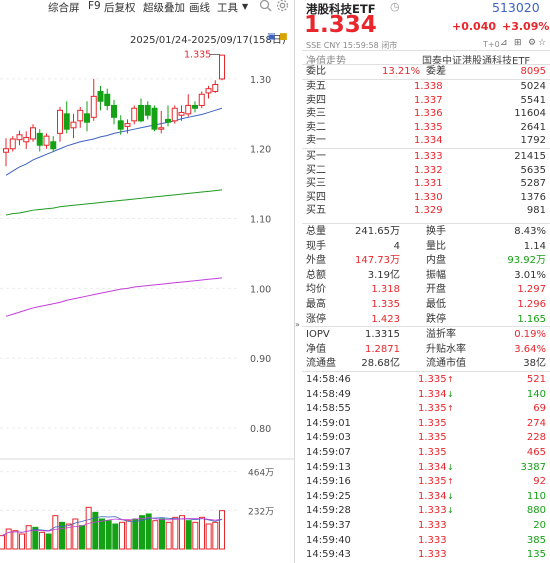 This screenshot has height=563, width=550. I want to click on stat-row: IOPV 1.3315 溢折率 0.19%, so click(425, 334).